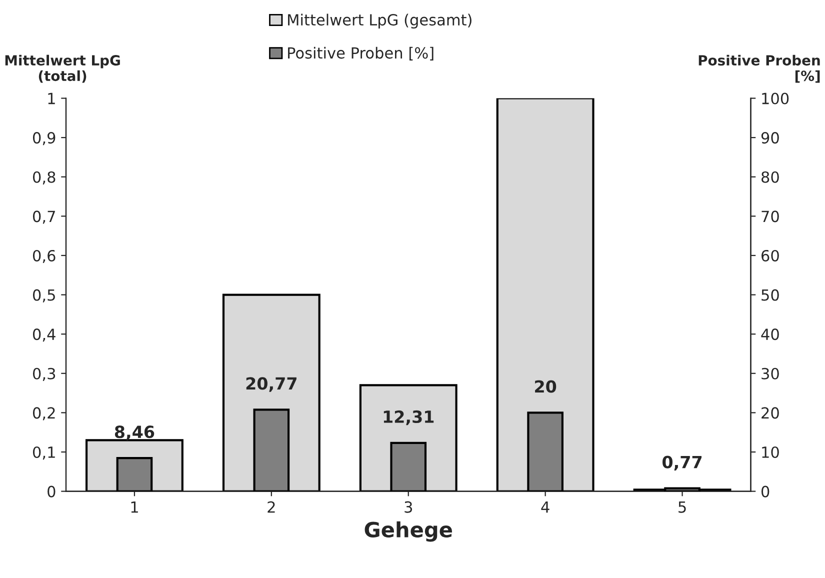 The width and height of the screenshot is (825, 578). Describe the element at coordinates (765, 492) in the screenshot. I see `y2-tick-label: 0` at that location.